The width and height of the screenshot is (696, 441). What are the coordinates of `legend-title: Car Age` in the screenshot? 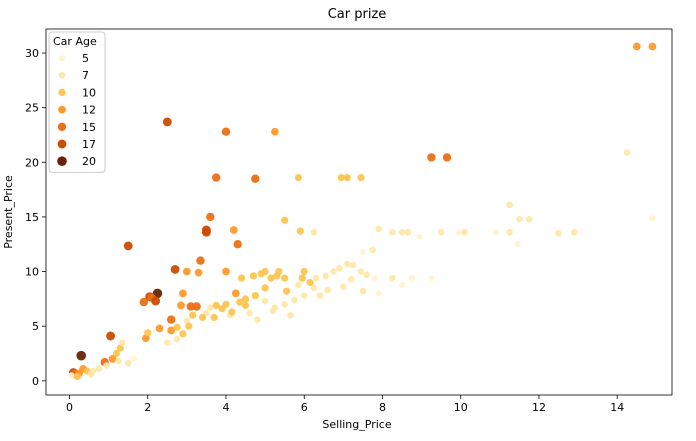 It's located at (75, 41).